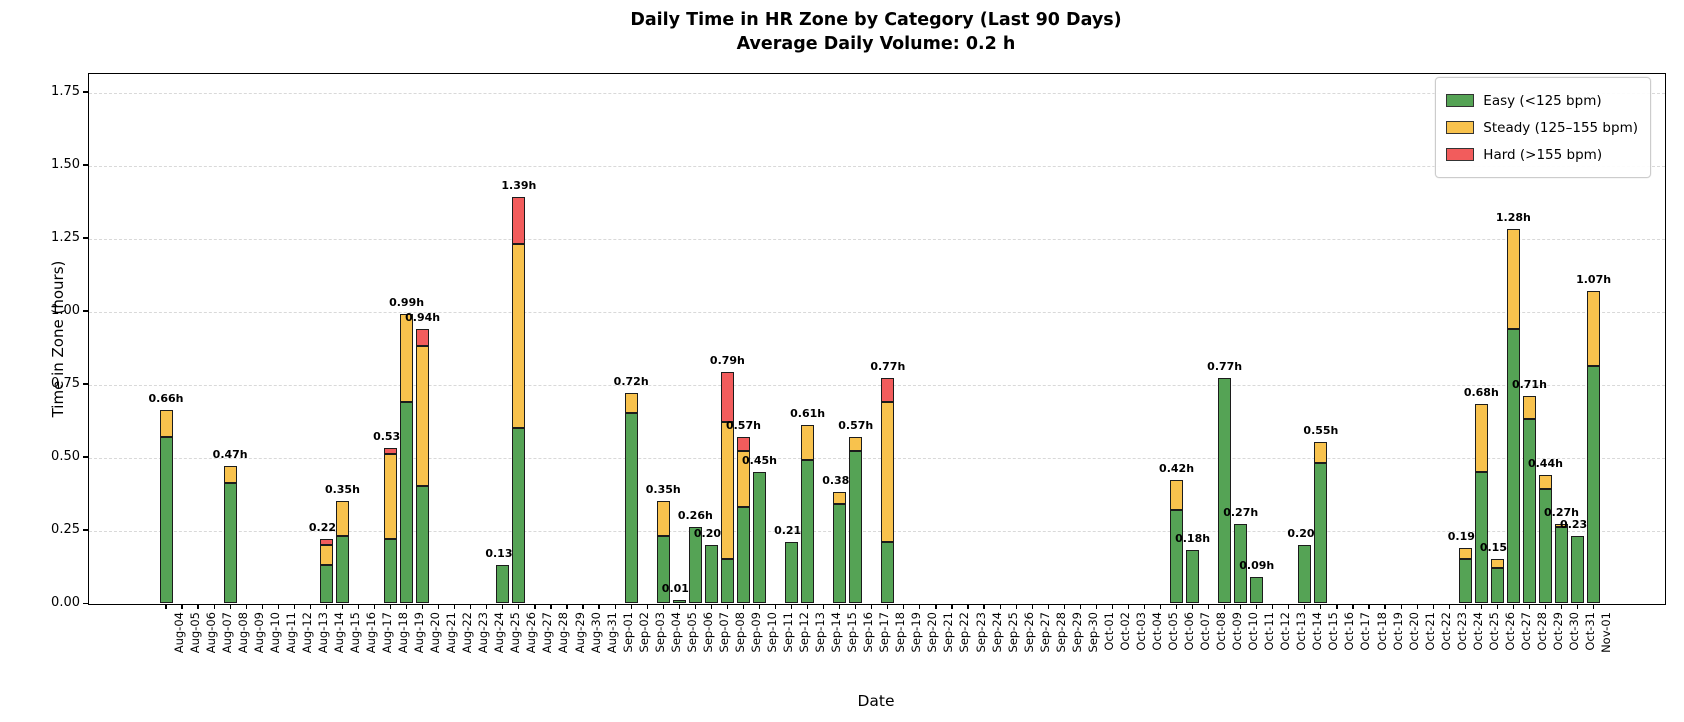  What do you see at coordinates (178, 633) in the screenshot?
I see `x-tick-label: Aug-04` at bounding box center [178, 633].